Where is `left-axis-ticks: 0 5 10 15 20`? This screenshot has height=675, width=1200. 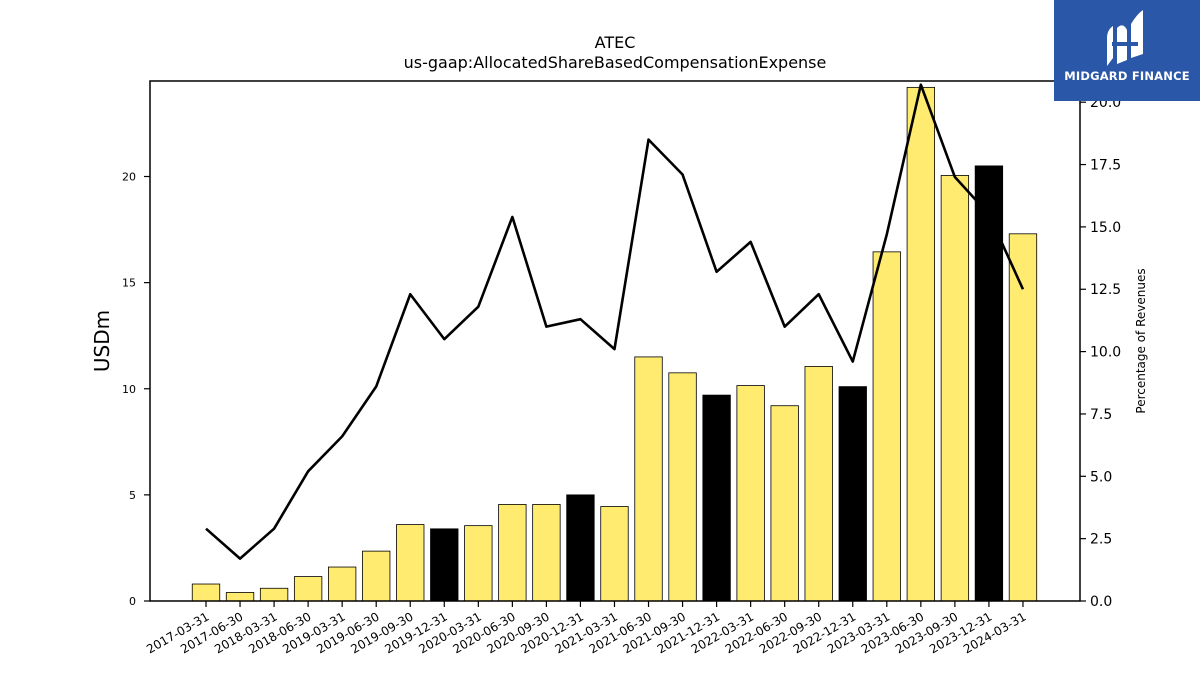 left-axis-ticks: 0 5 10 15 20 is located at coordinates (136, 389).